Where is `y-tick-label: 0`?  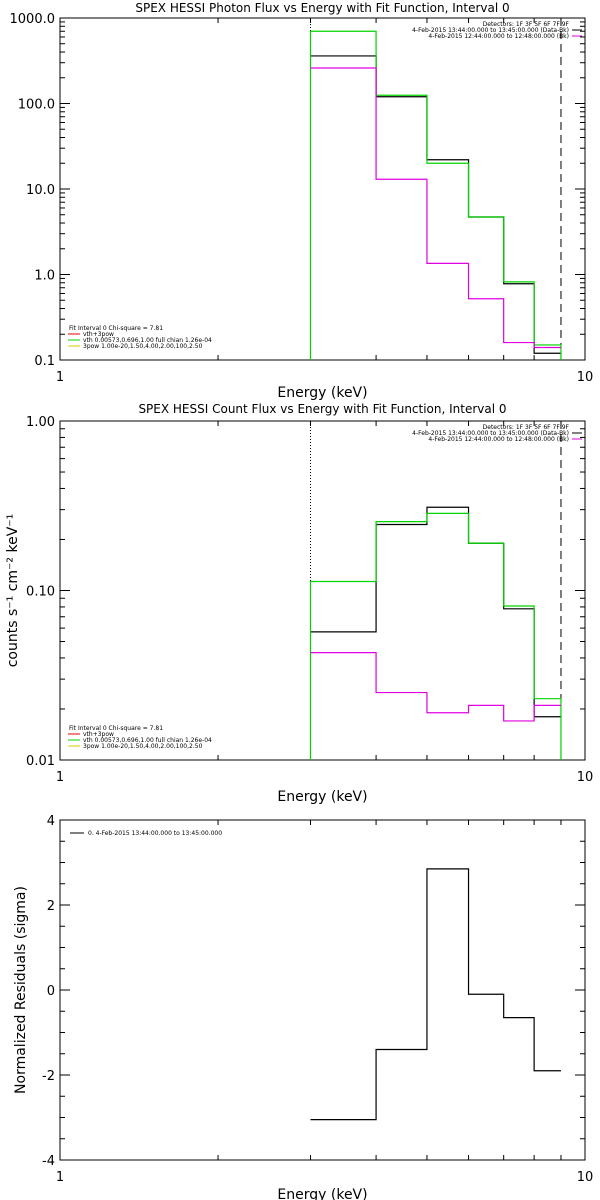 y-tick-label: 0 is located at coordinates (51, 991).